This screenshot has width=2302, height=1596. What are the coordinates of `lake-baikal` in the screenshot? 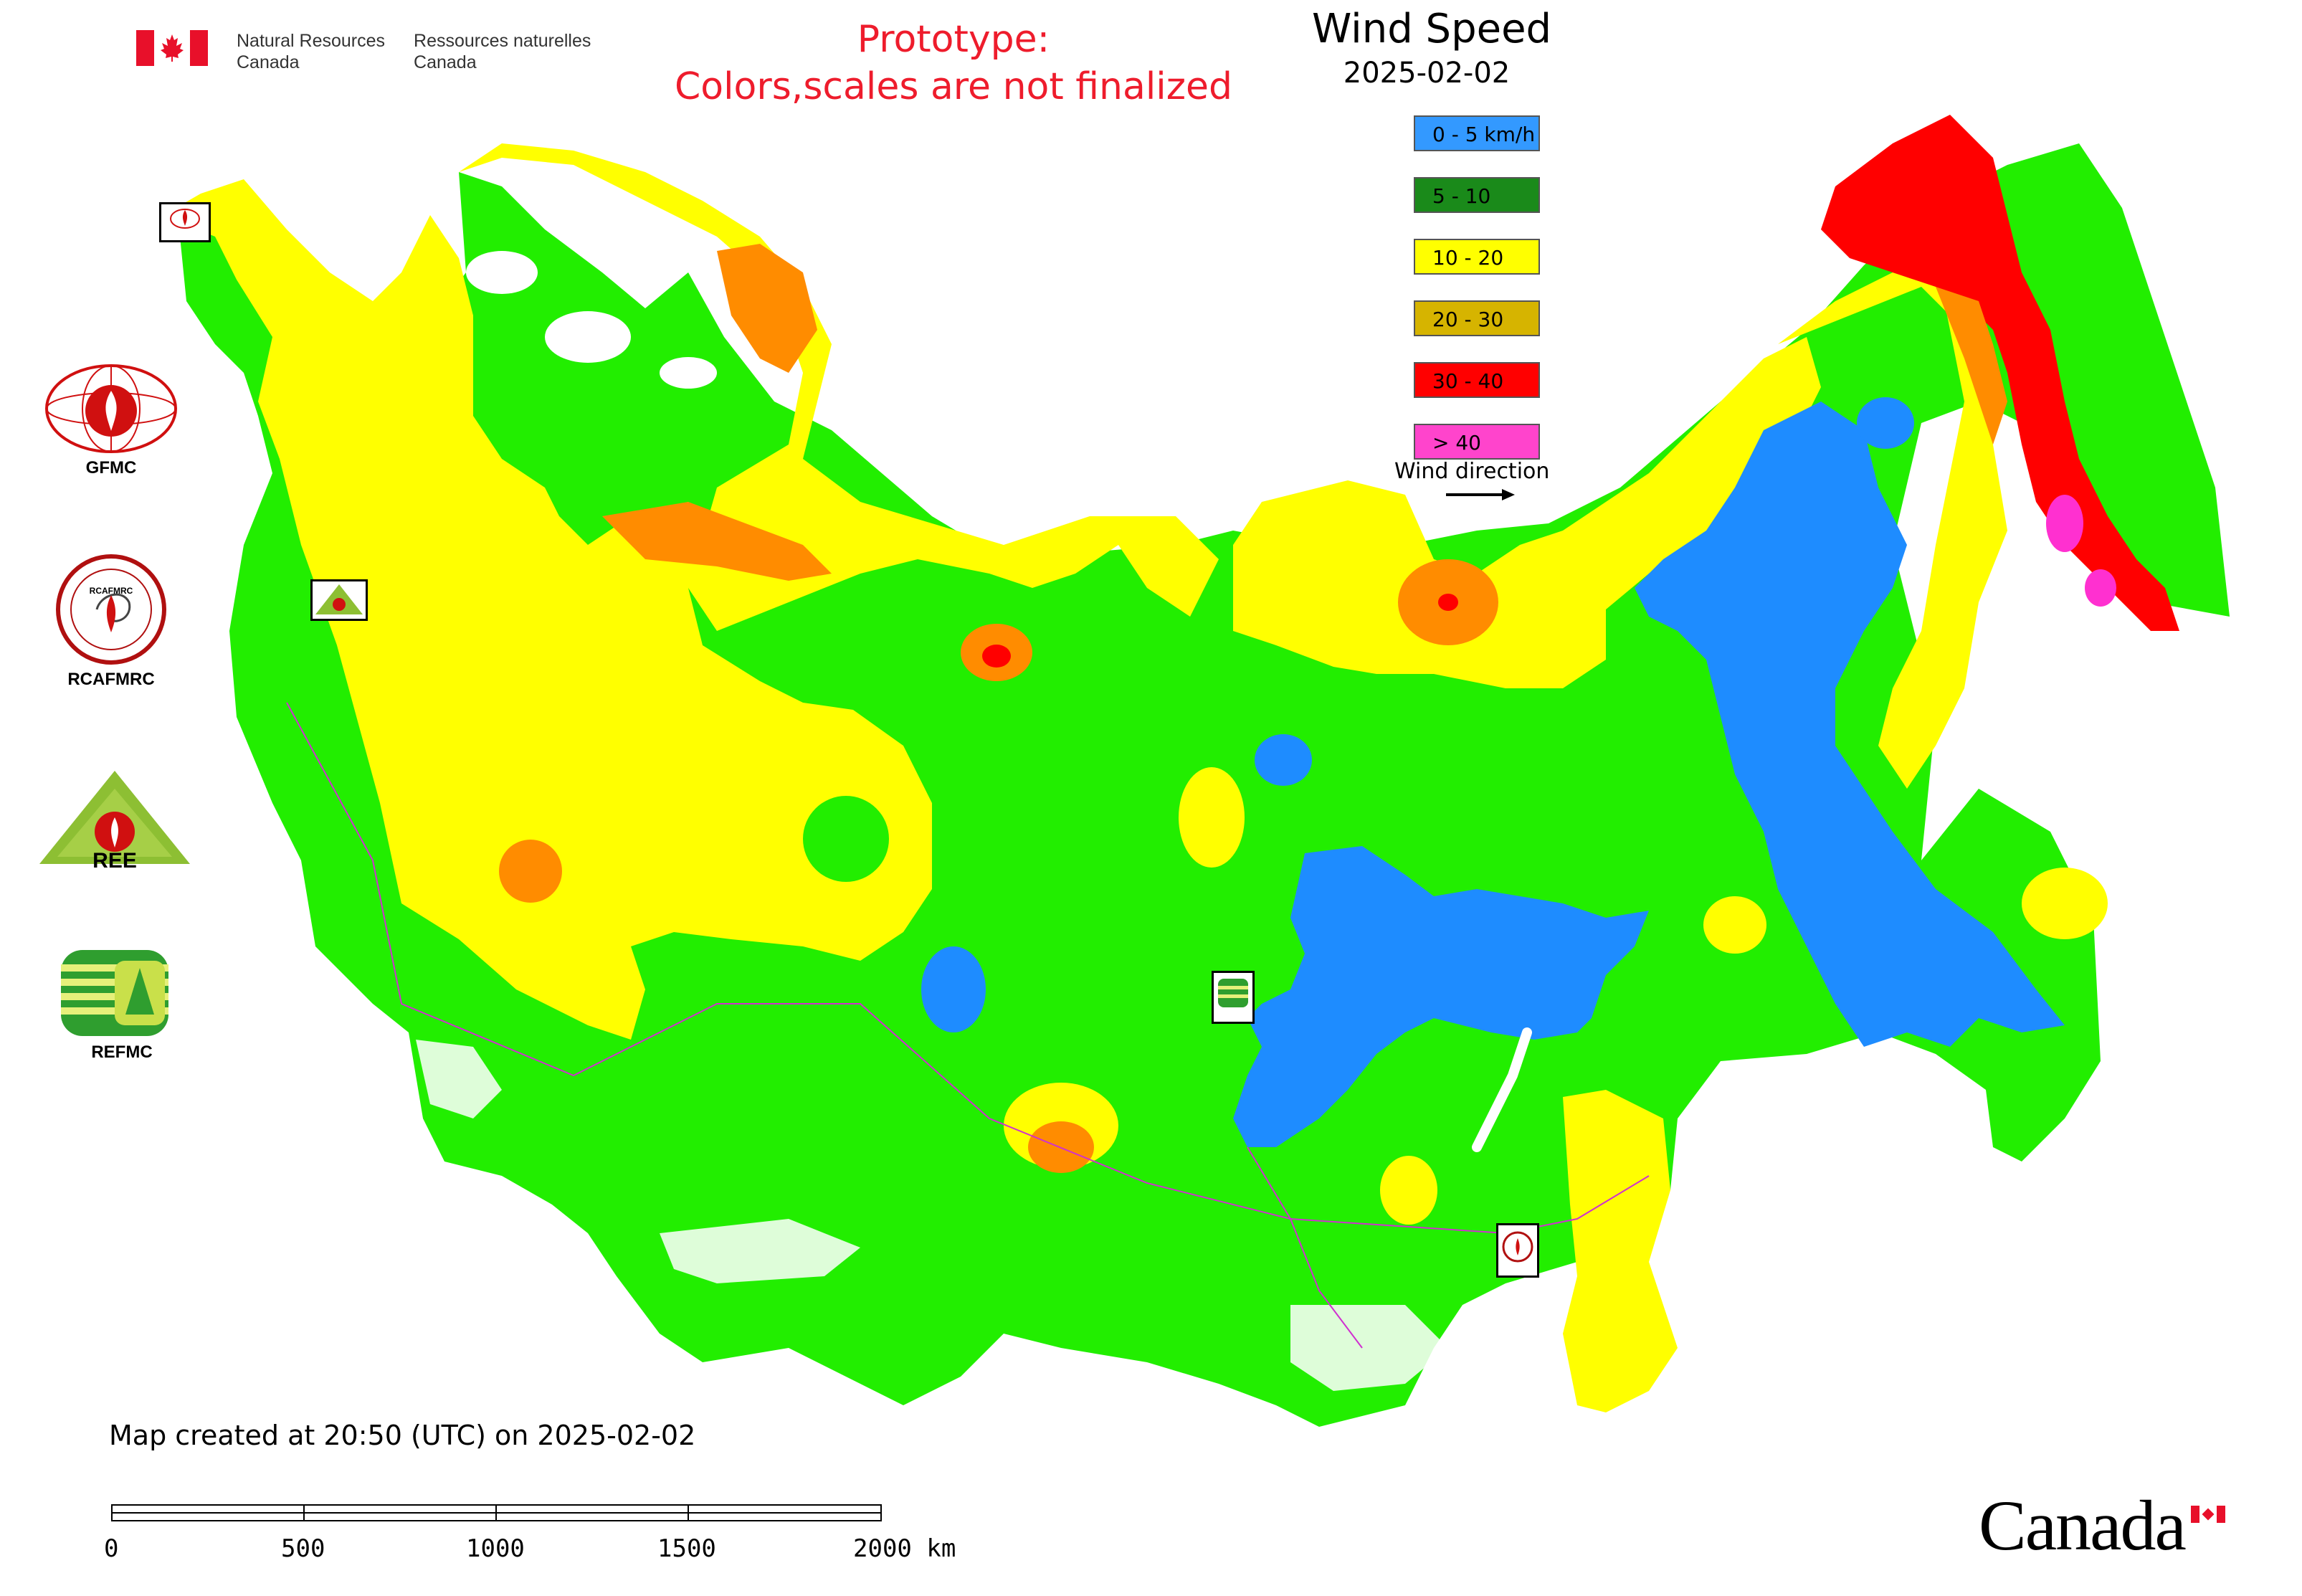 It's located at (1502, 1089).